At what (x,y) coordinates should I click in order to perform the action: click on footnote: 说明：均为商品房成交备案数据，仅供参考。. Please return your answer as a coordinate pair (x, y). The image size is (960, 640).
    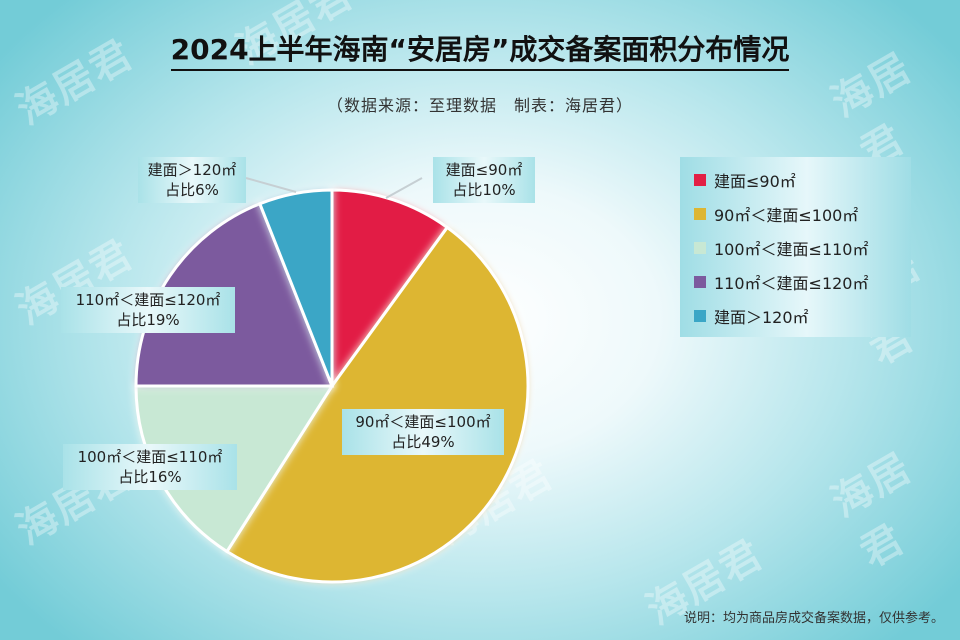
    Looking at the image, I should click on (813, 618).